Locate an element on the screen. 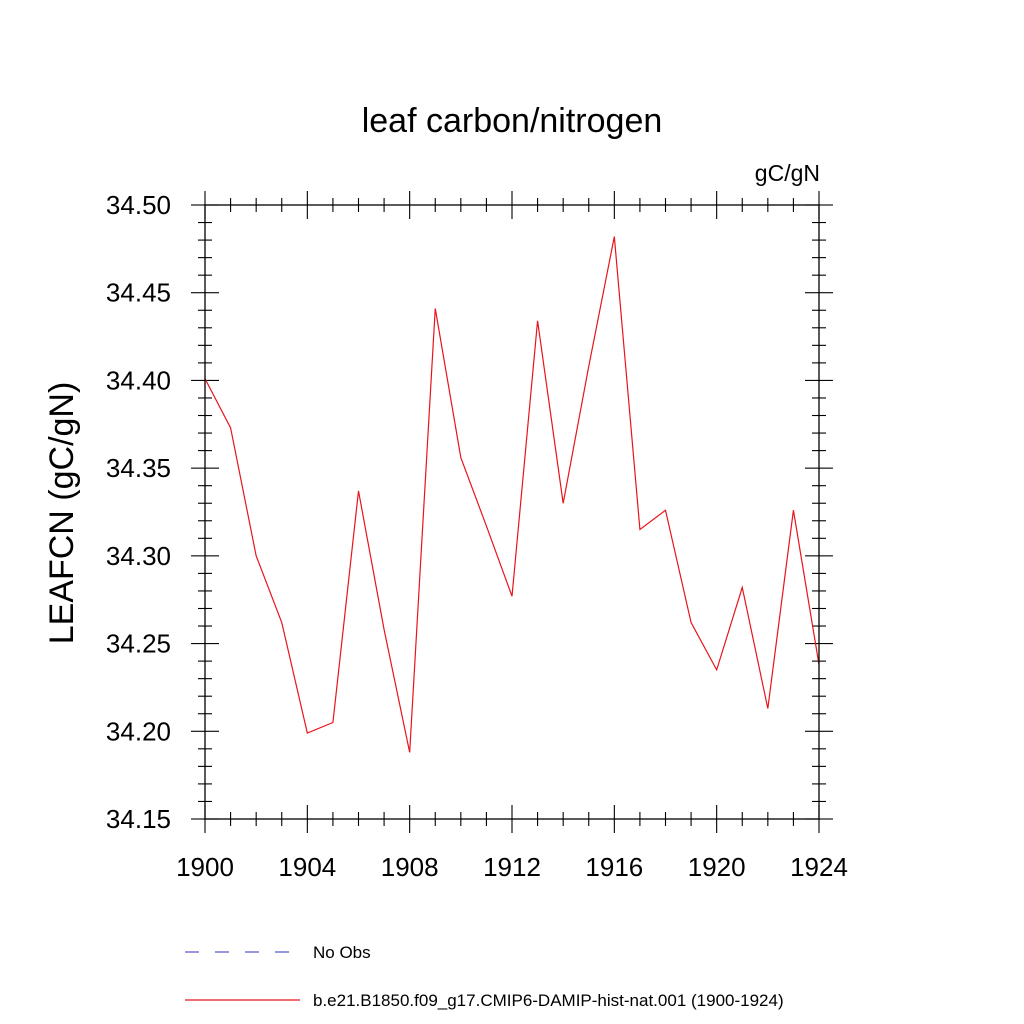 This screenshot has width=1024, height=1024. chart-title: leaf carbon/nitrogen is located at coordinates (512, 121).